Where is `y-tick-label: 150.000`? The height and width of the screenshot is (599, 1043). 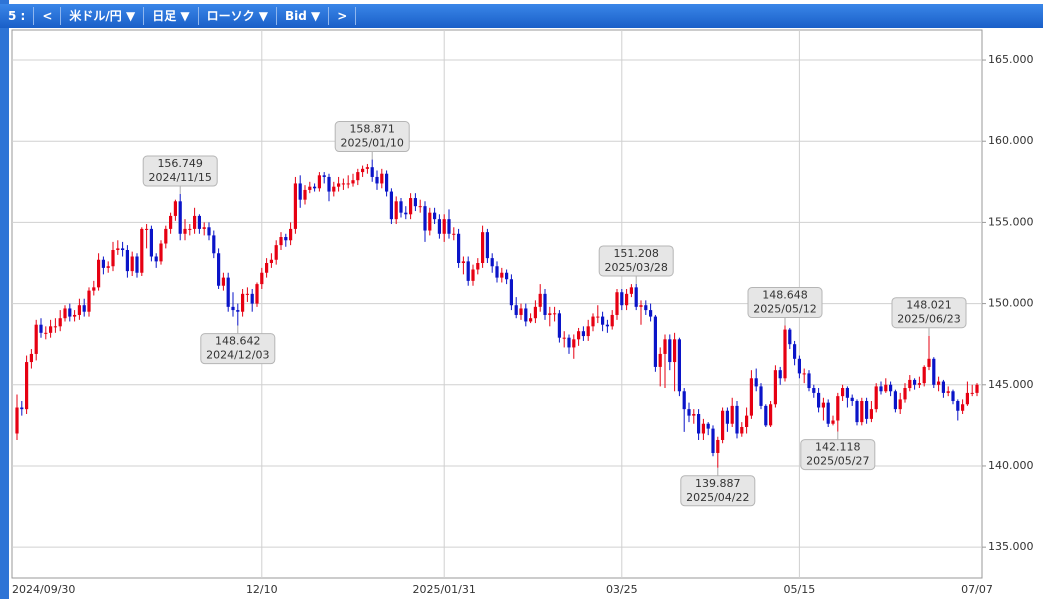 y-tick-label: 150.000 is located at coordinates (1011, 303).